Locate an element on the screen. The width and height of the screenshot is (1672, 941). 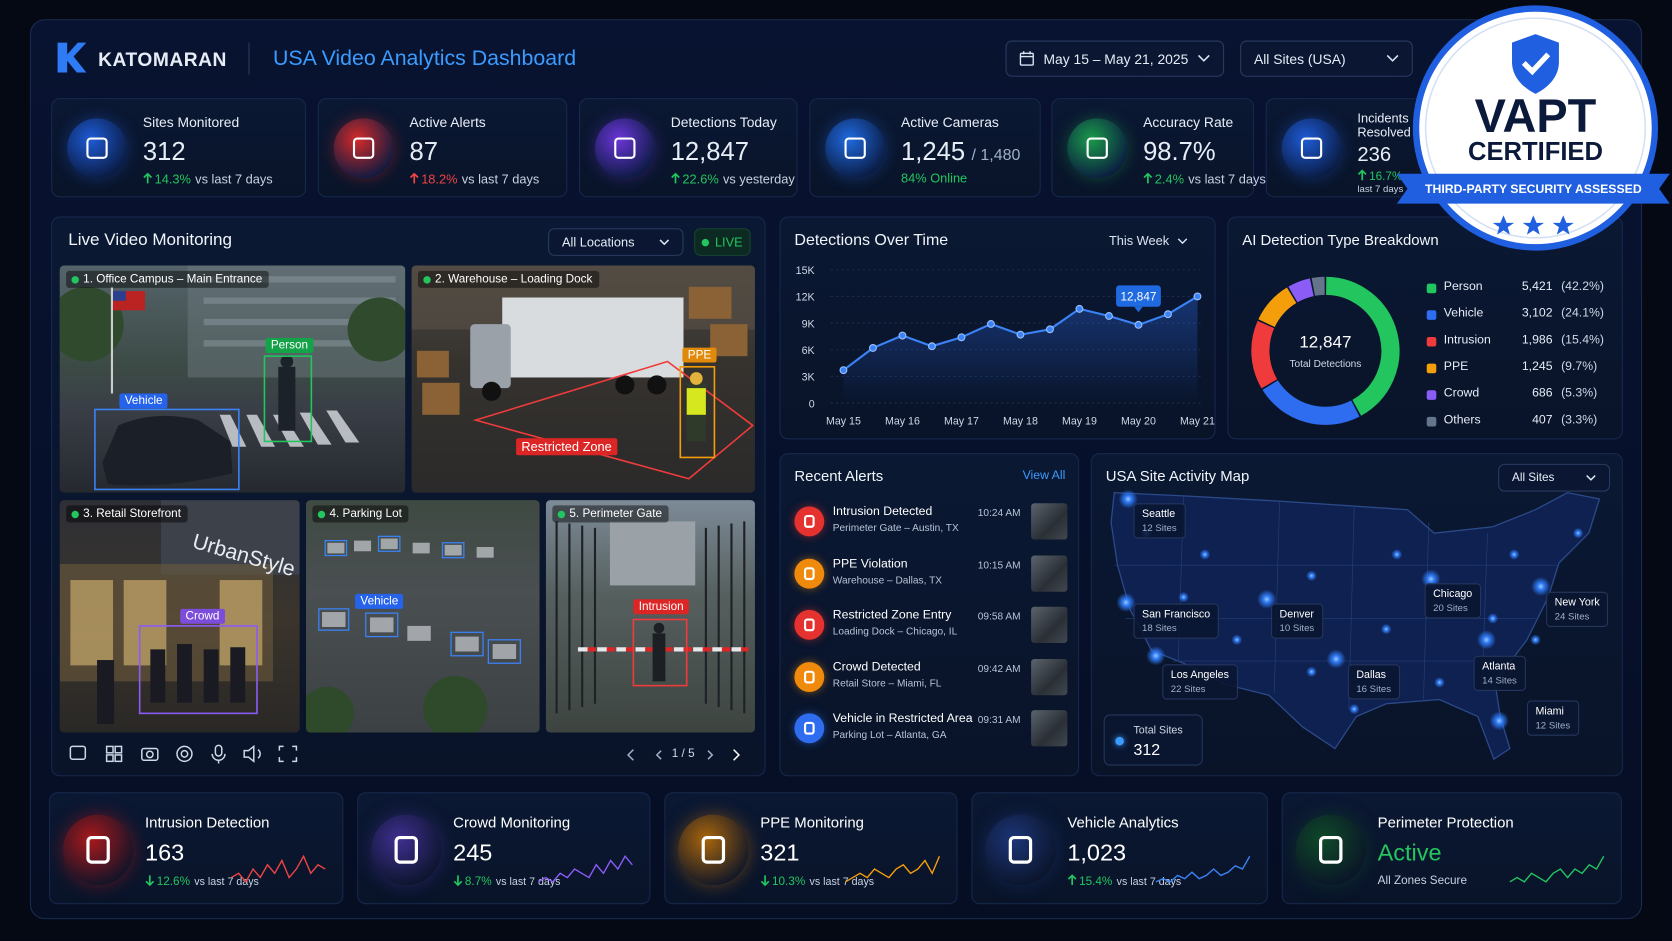
site-filter: All Sites (USA) is located at coordinates (1326, 58).